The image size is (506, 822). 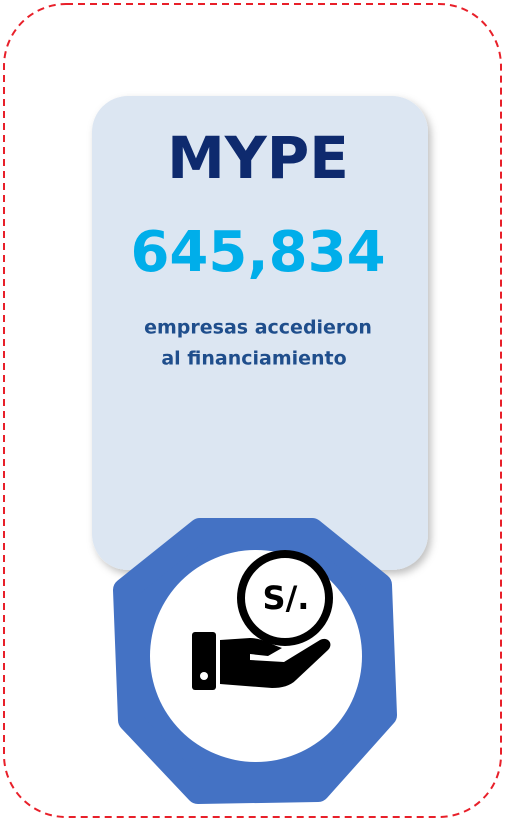 I want to click on cuff-dot, so click(x=204, y=676).